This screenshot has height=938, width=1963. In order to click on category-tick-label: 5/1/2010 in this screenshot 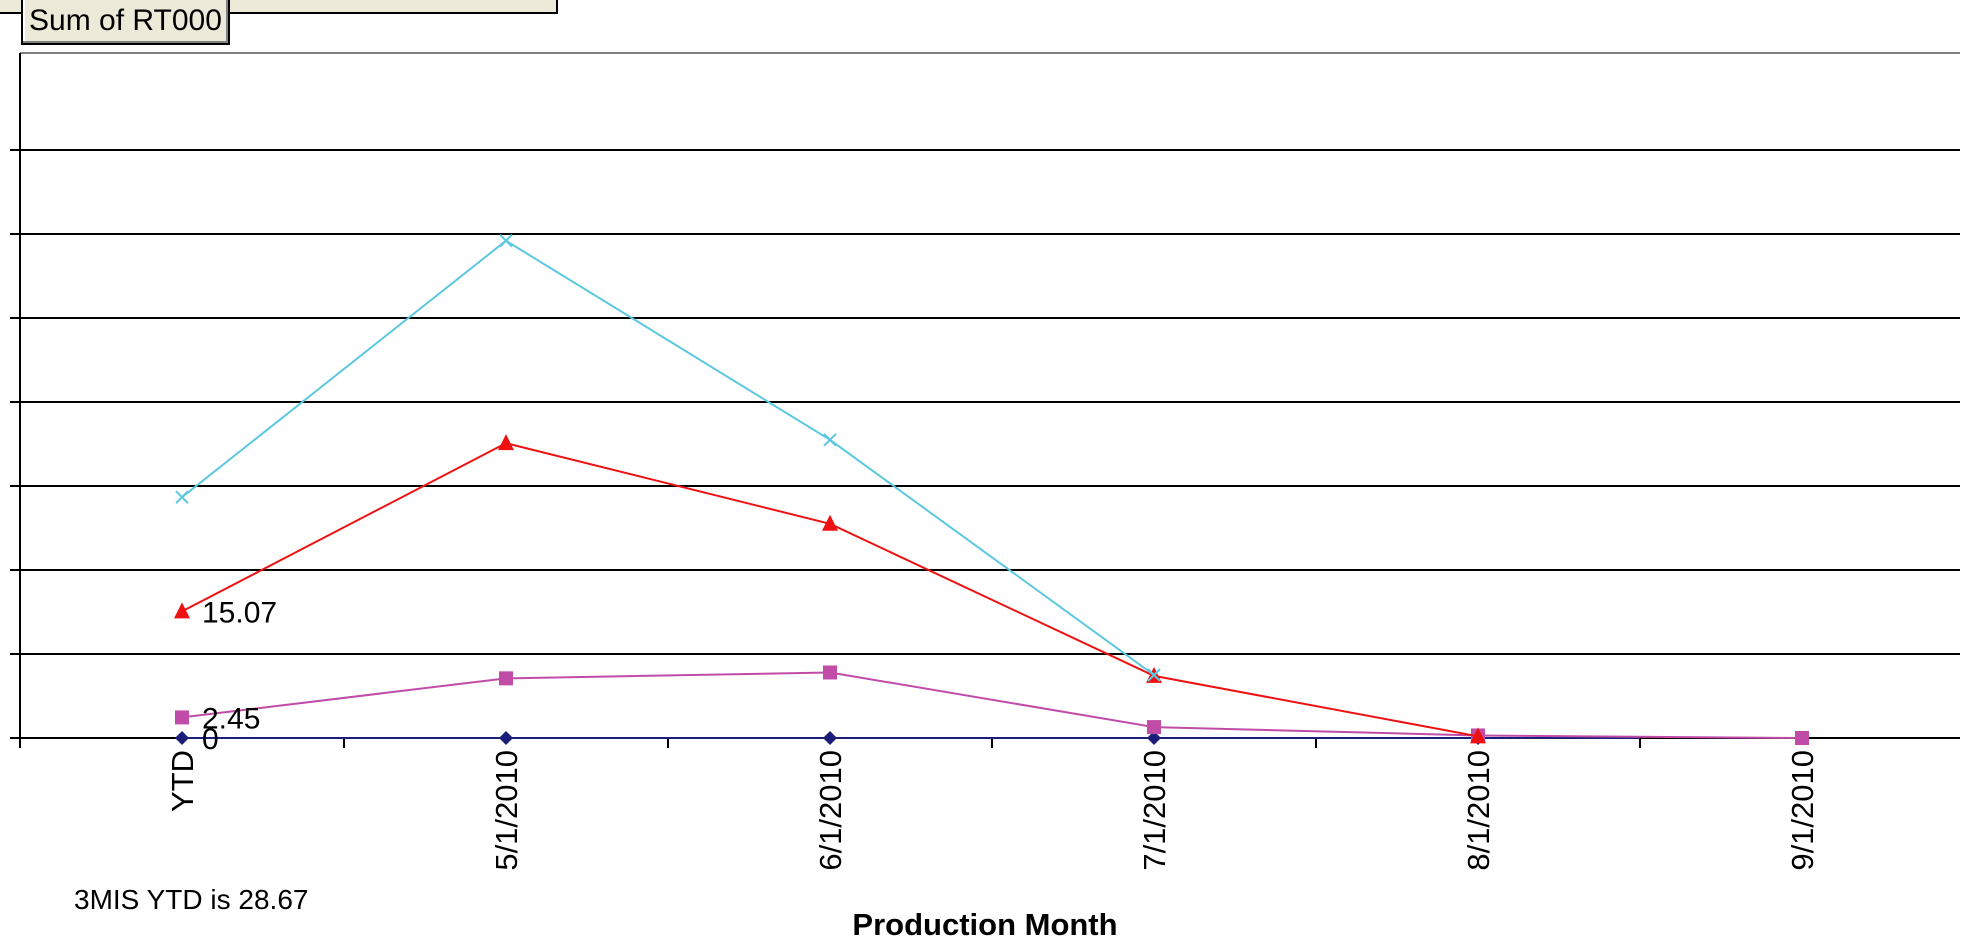, I will do `click(506, 810)`.